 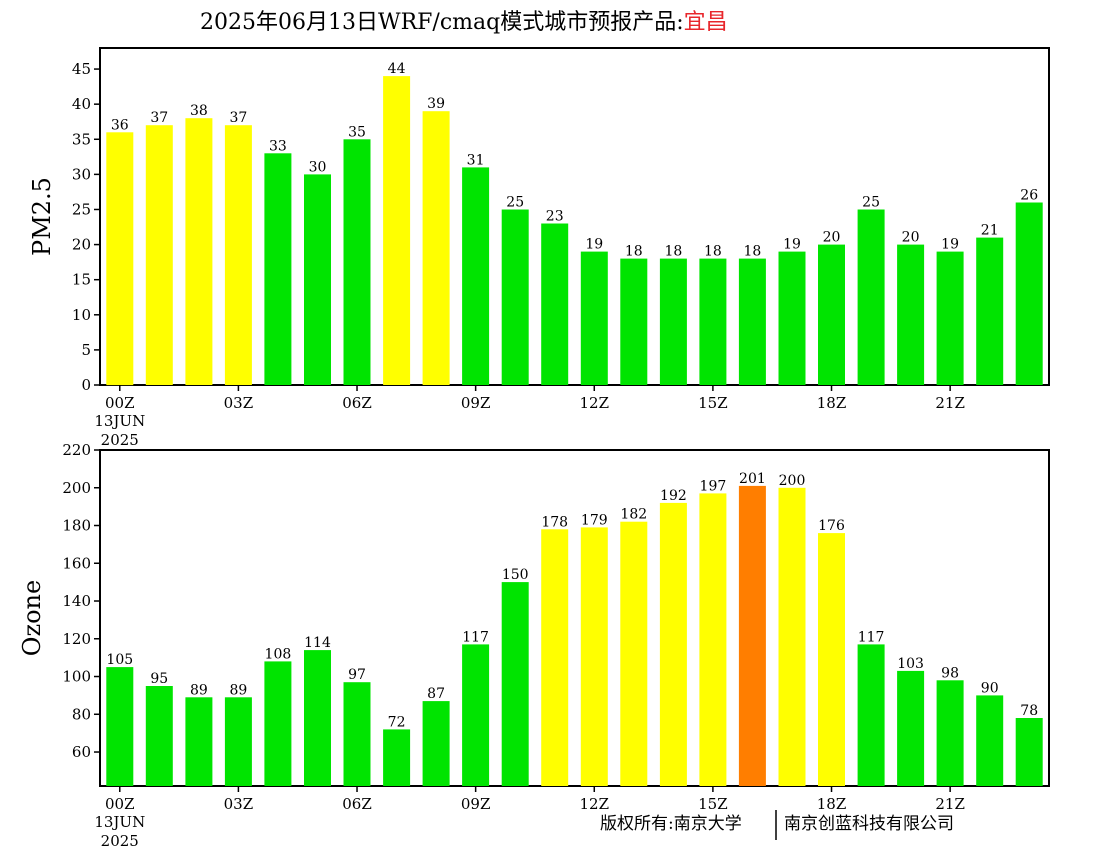 I want to click on pm25-value-label: 23, so click(x=555, y=217).